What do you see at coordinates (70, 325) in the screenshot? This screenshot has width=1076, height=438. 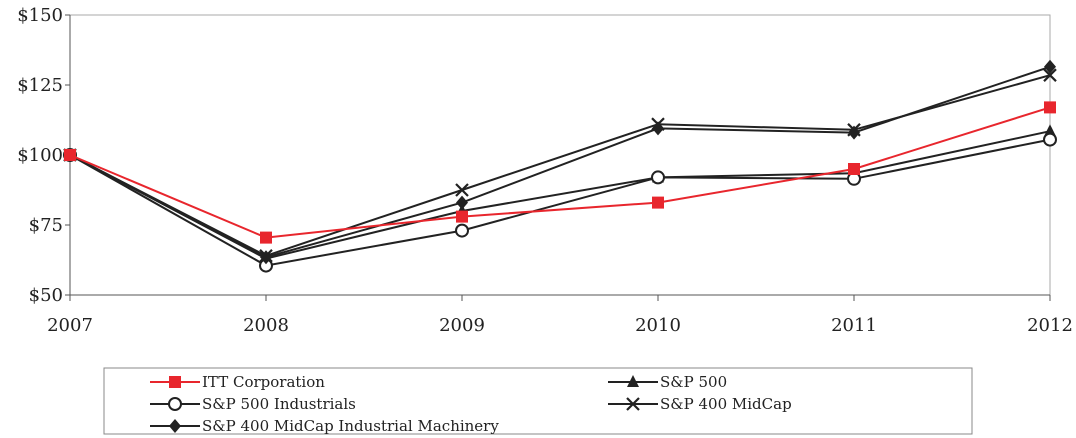 I see `x-tick-label: 2007` at bounding box center [70, 325].